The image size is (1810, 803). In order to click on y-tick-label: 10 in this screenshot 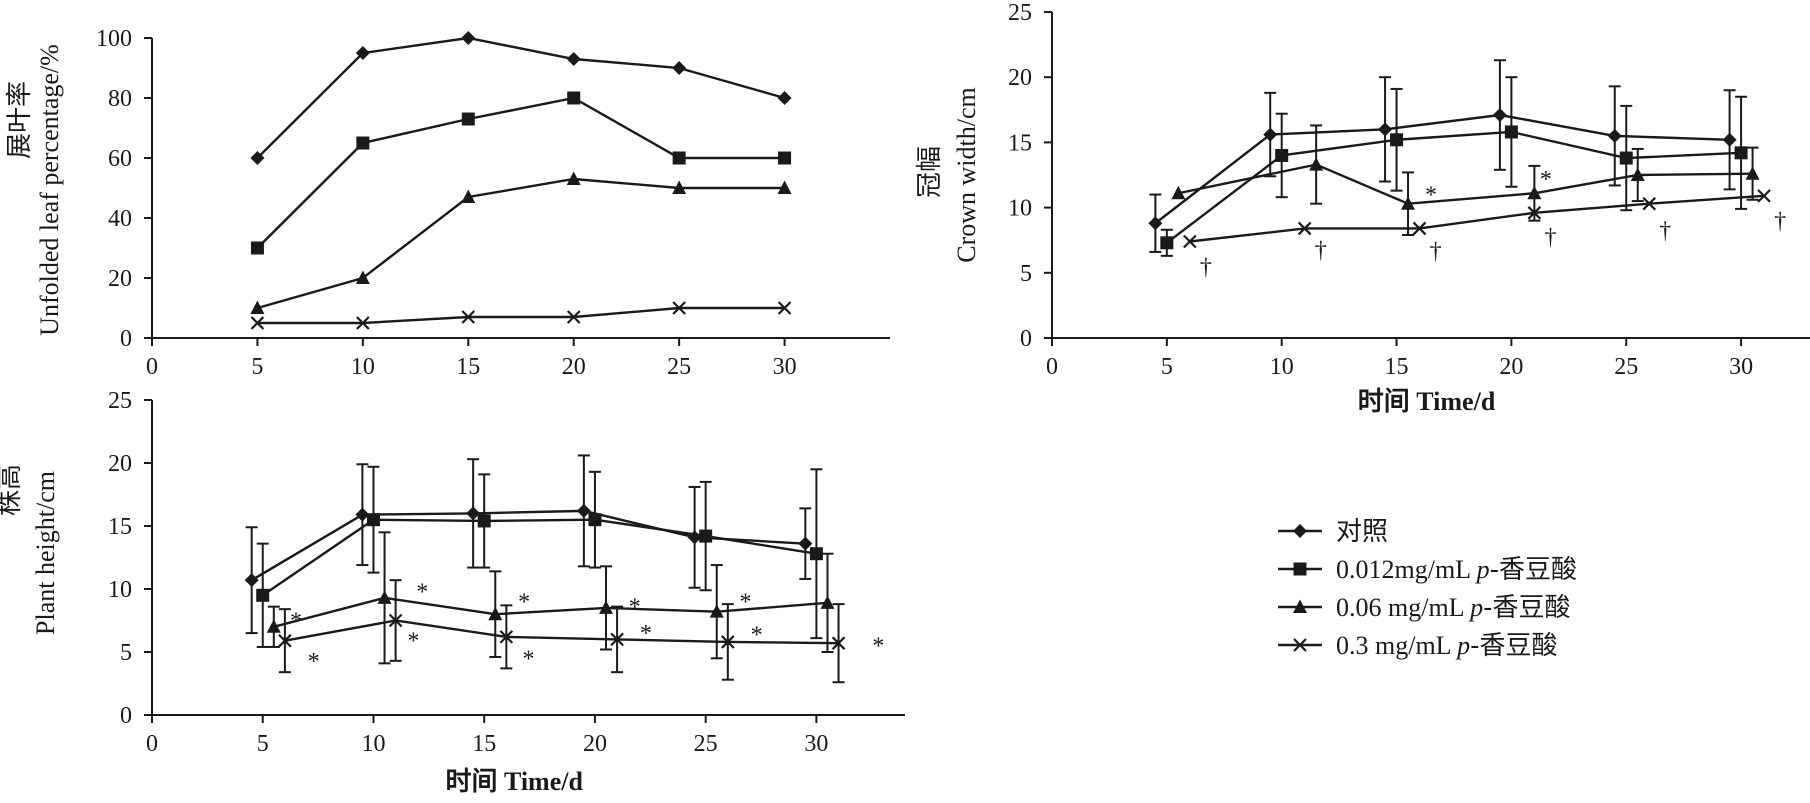, I will do `click(1020, 209)`.